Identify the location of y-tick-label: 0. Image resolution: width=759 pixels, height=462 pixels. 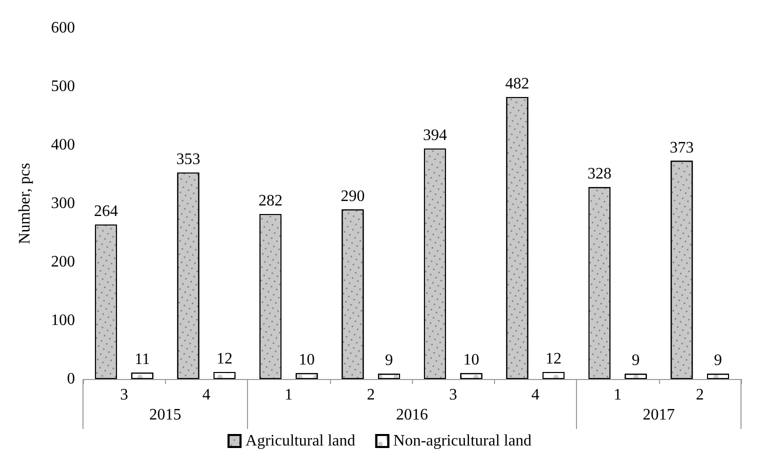
(71, 379).